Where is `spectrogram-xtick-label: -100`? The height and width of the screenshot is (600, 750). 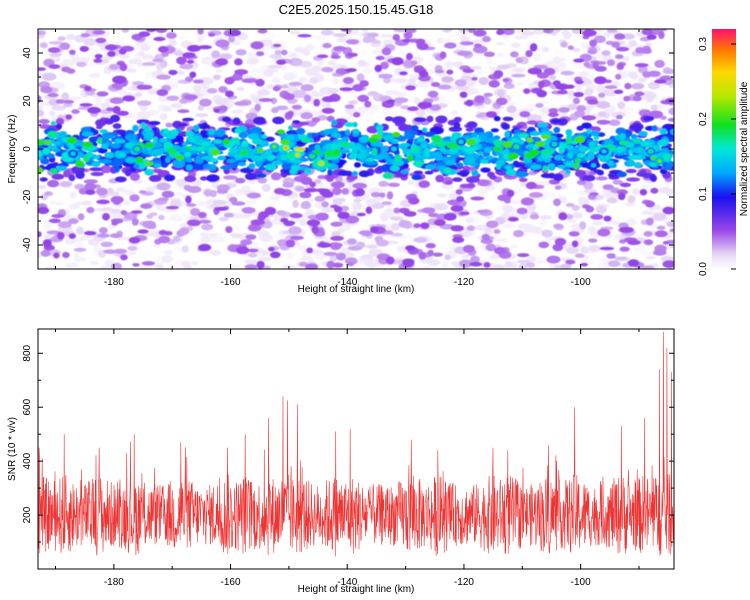 spectrogram-xtick-label: -100 is located at coordinates (581, 282).